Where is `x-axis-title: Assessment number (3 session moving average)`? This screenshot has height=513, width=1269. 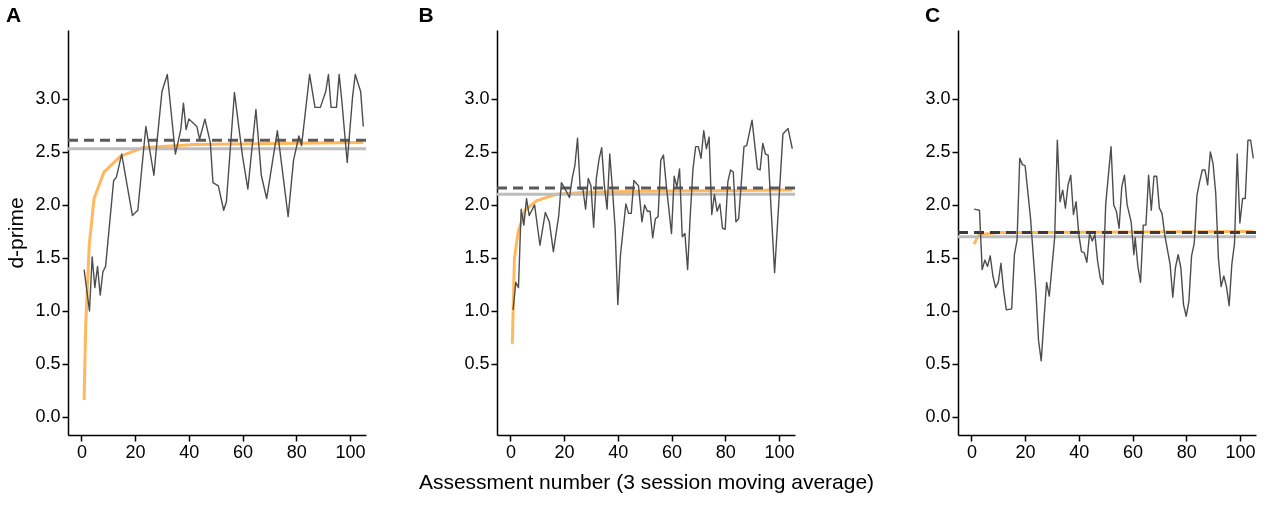
x-axis-title: Assessment number (3 session moving average) is located at coordinates (646, 481).